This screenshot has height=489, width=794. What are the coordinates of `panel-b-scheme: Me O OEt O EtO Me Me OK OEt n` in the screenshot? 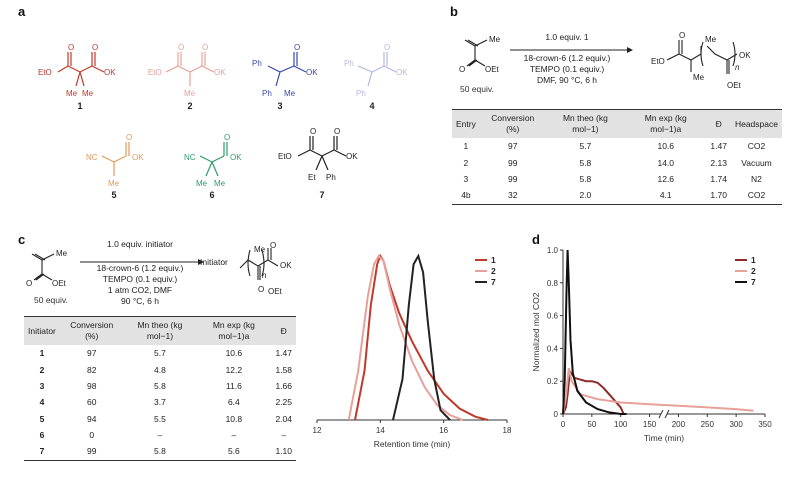 It's located at (605, 60).